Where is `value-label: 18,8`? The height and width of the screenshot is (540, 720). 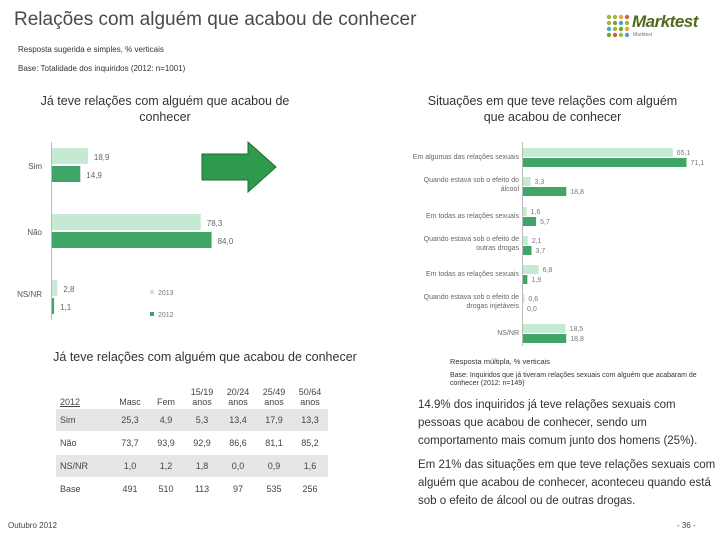
value-label: 18,8 is located at coordinates (577, 192).